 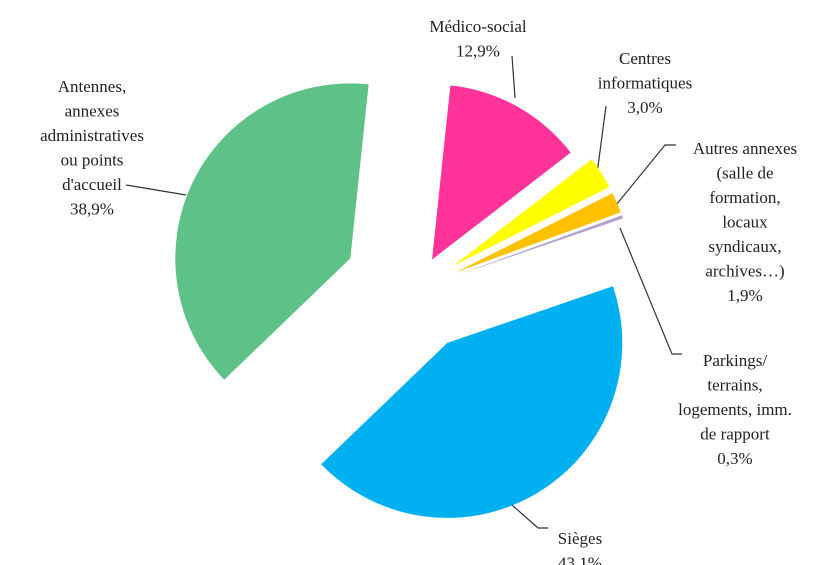 I want to click on label-line: Médico-social, so click(x=478, y=26).